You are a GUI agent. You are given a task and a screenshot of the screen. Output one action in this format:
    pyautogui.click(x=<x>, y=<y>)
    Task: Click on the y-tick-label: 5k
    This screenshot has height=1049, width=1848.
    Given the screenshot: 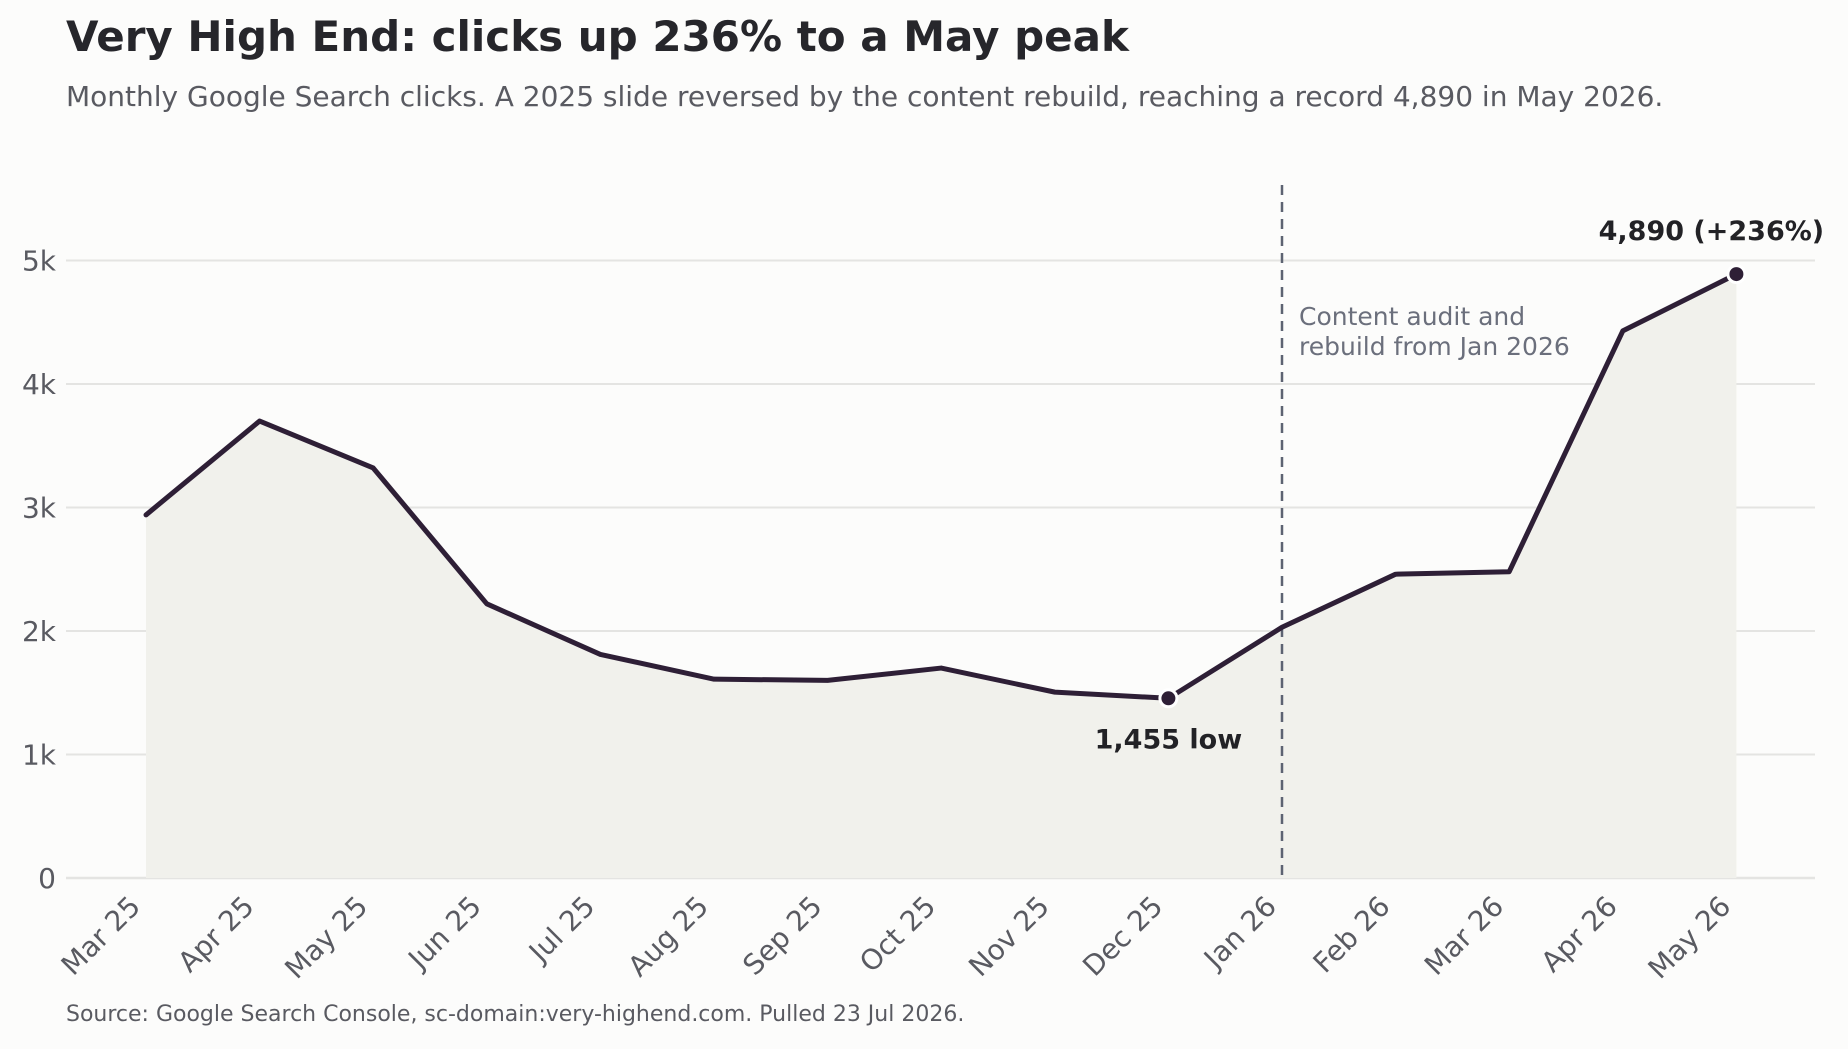 What is the action you would take?
    pyautogui.click(x=39, y=261)
    